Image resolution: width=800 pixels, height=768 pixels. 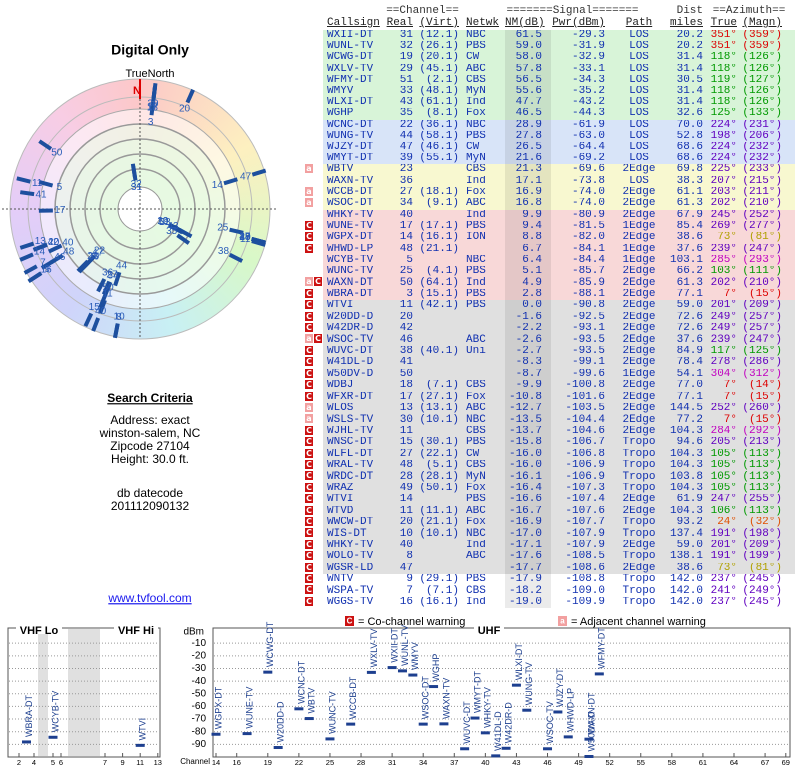 I want to click on table-cell: (252°), so click(x=766, y=215).